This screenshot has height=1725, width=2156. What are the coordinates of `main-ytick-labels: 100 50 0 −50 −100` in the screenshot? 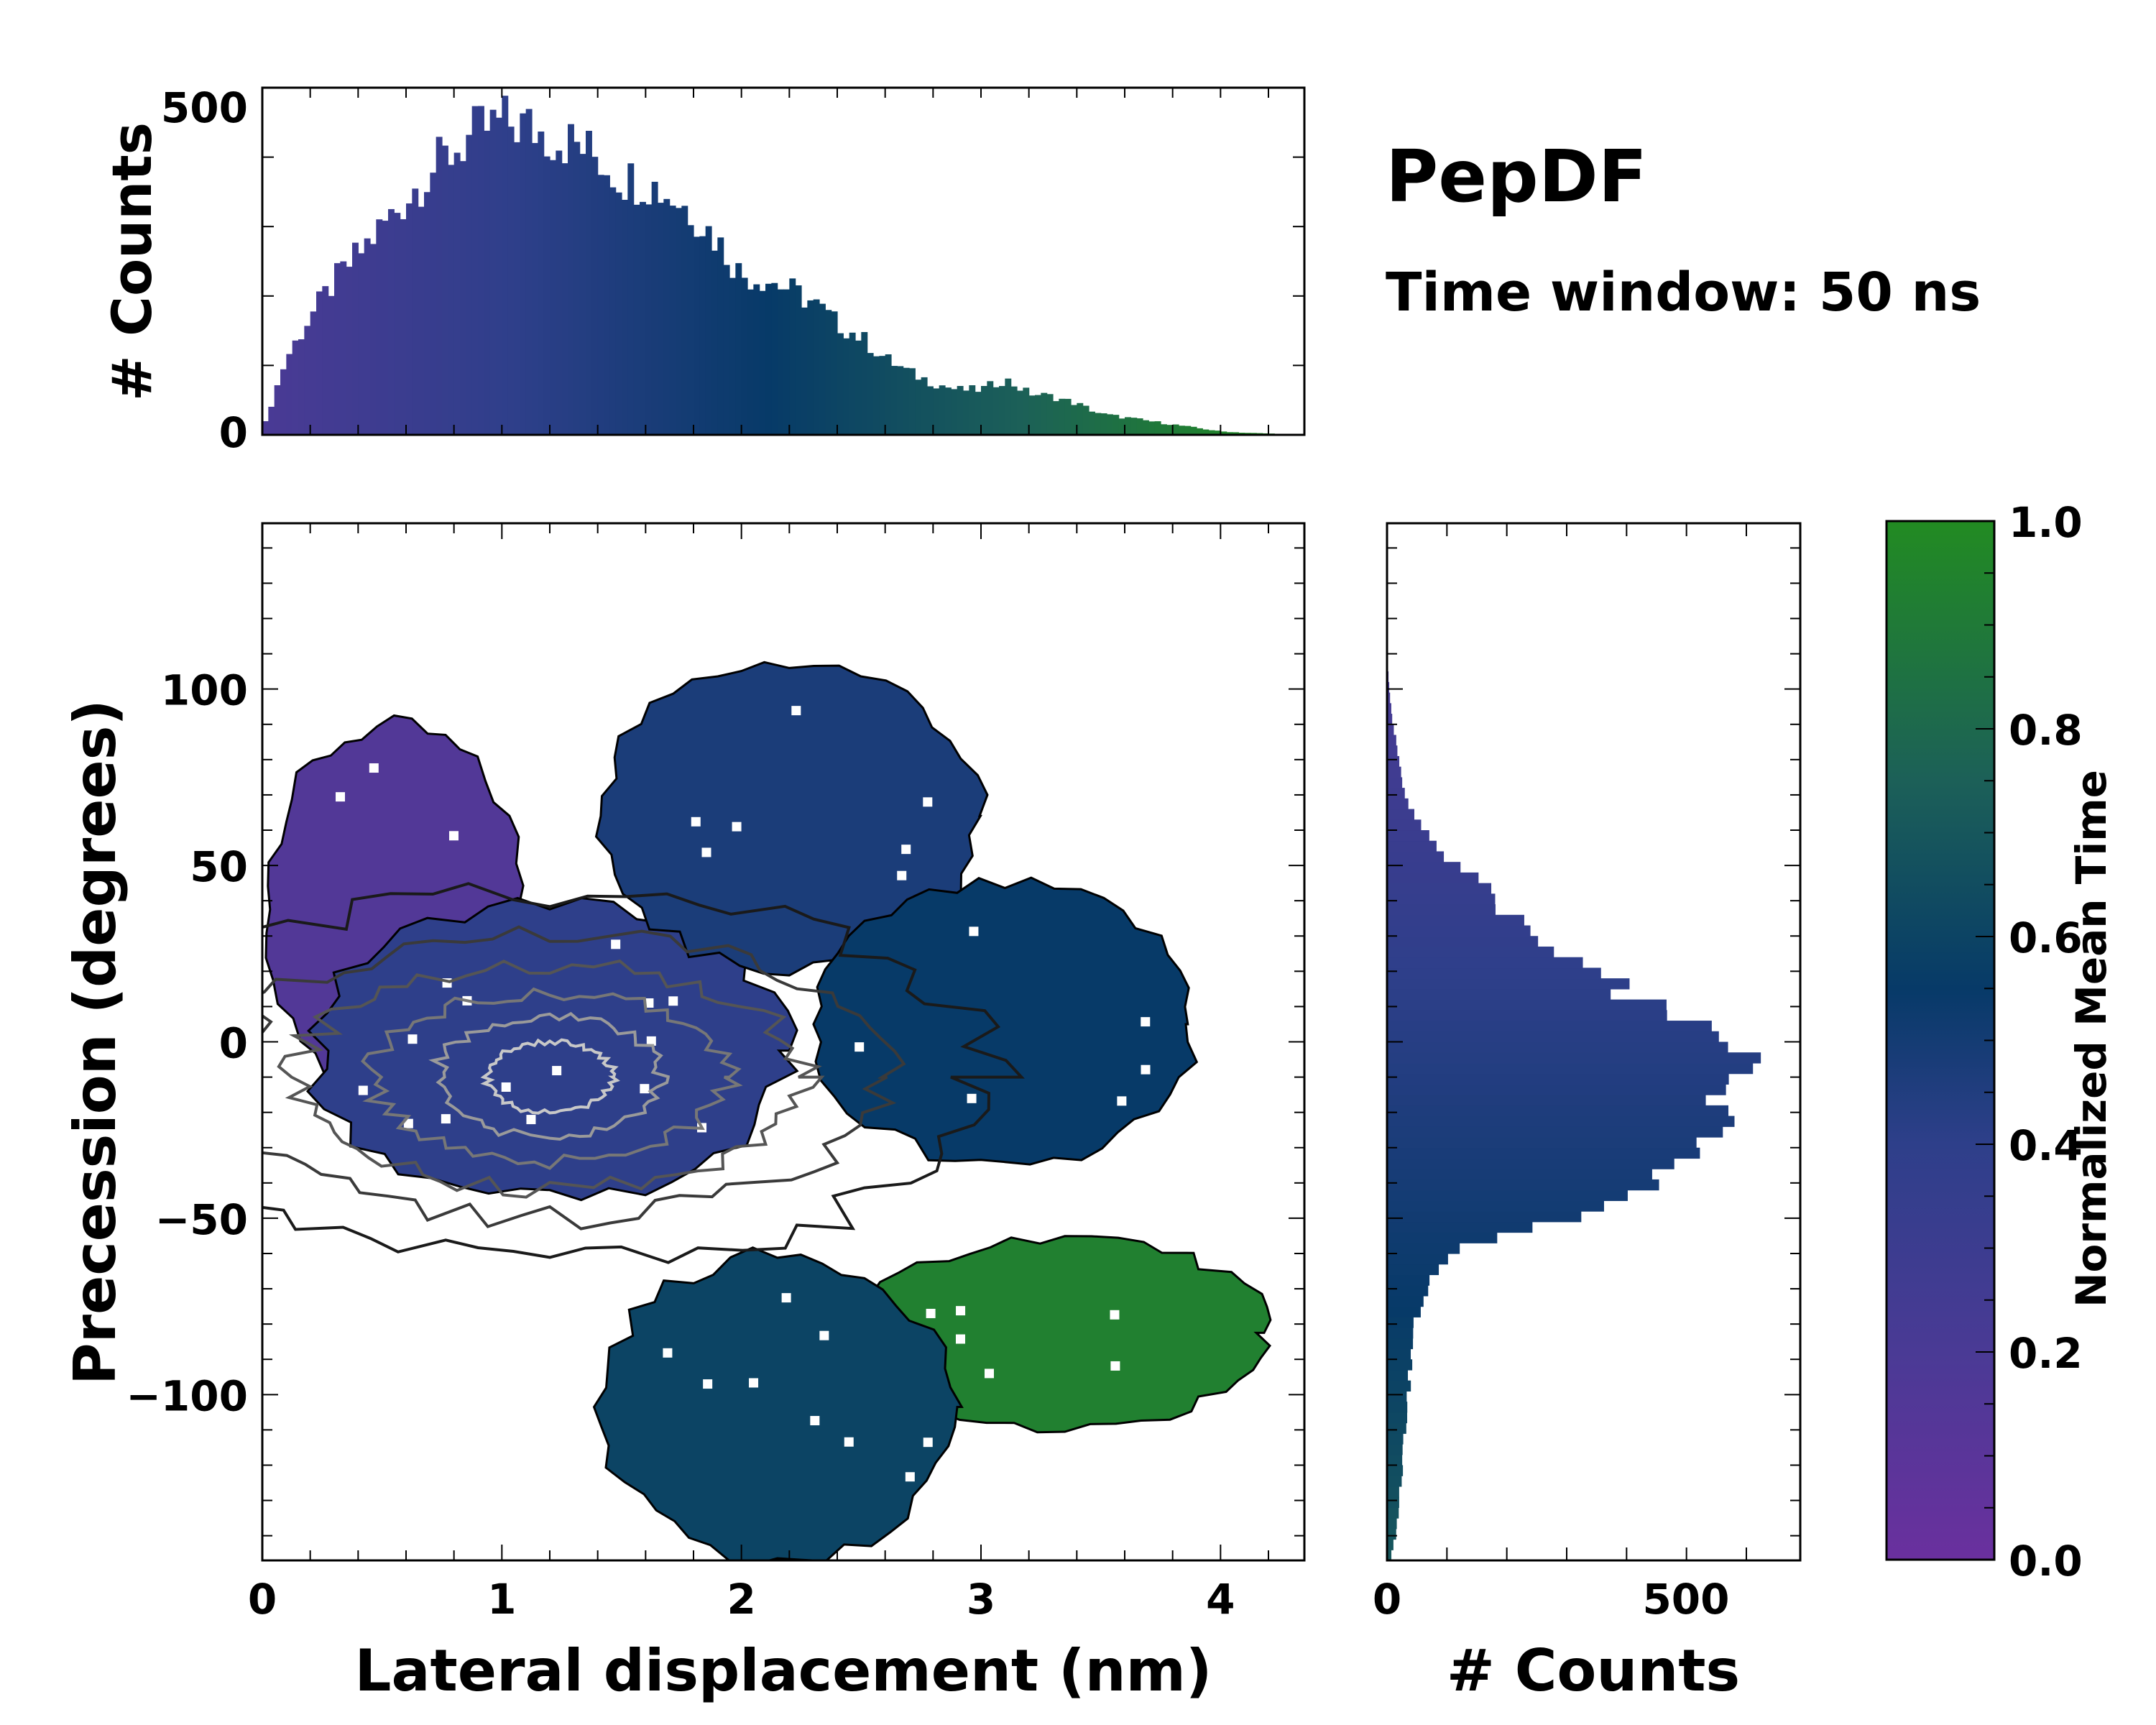 It's located at (187, 1043).